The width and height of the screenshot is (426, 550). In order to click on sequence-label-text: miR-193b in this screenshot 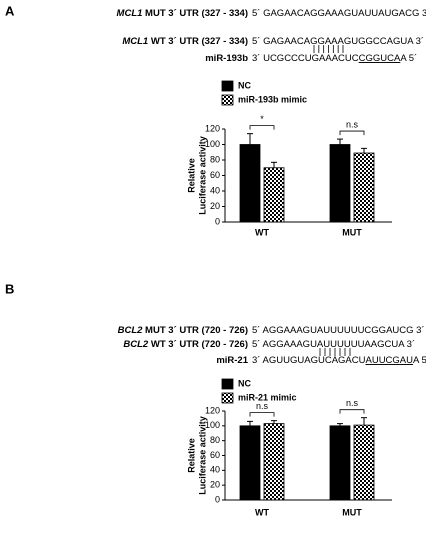, I will do `click(226, 58)`.